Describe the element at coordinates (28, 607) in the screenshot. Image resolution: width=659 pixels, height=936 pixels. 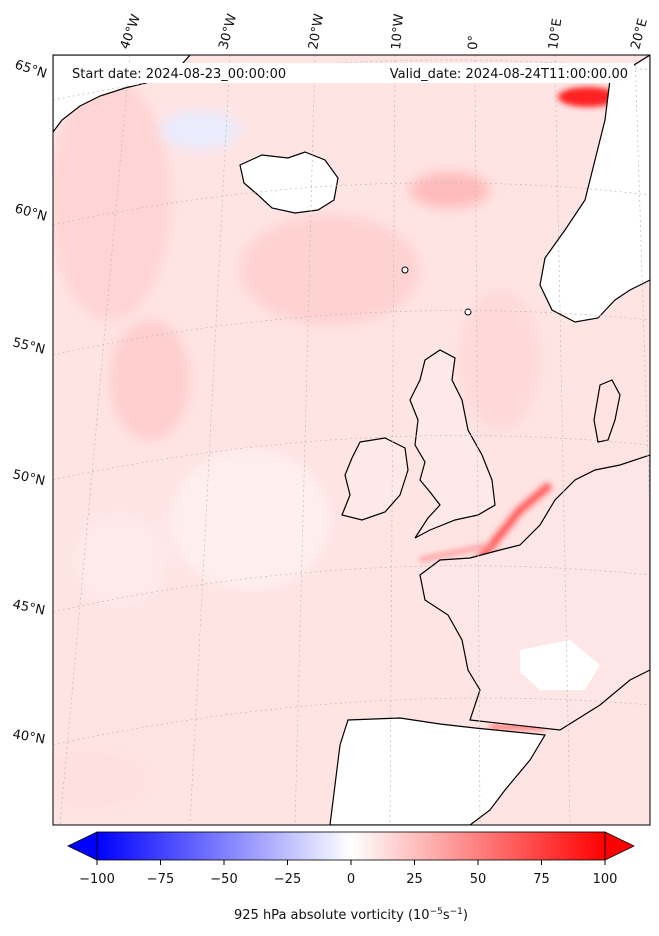
I see `lat-label-45n: 45°N` at that location.